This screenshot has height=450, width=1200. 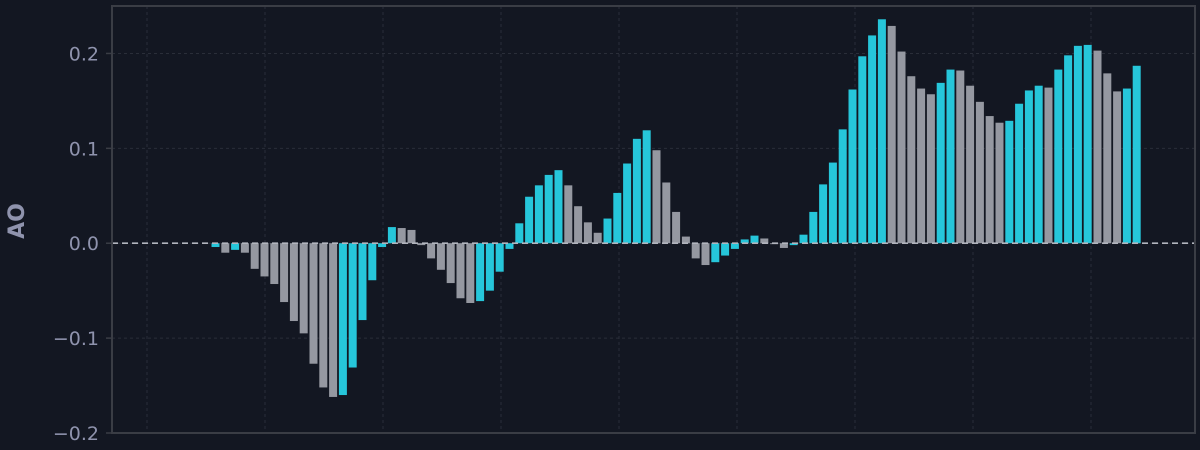 I want to click on y-axis-ticks: −0.2 −0.1 0.0 0.1 0.2, so click(x=82, y=244).